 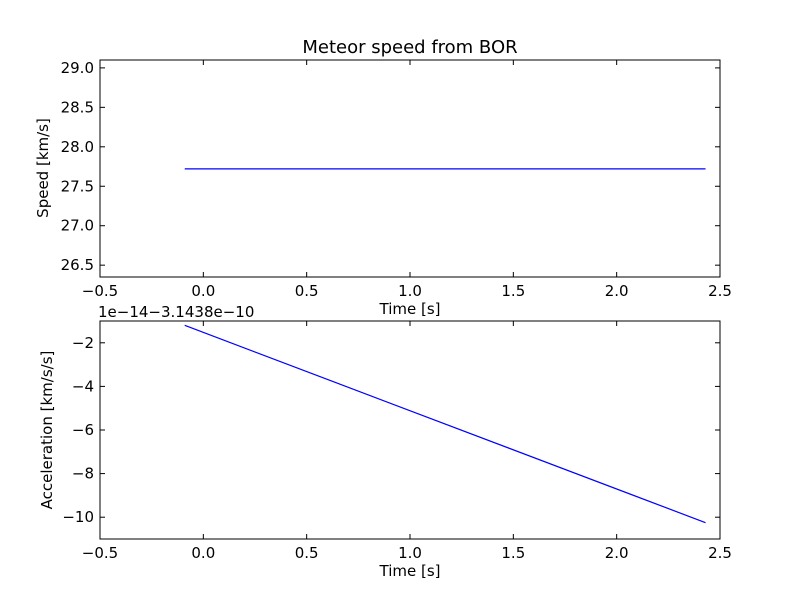 I want to click on speed-y-axis-label: Speed [km/s], so click(x=43, y=168).